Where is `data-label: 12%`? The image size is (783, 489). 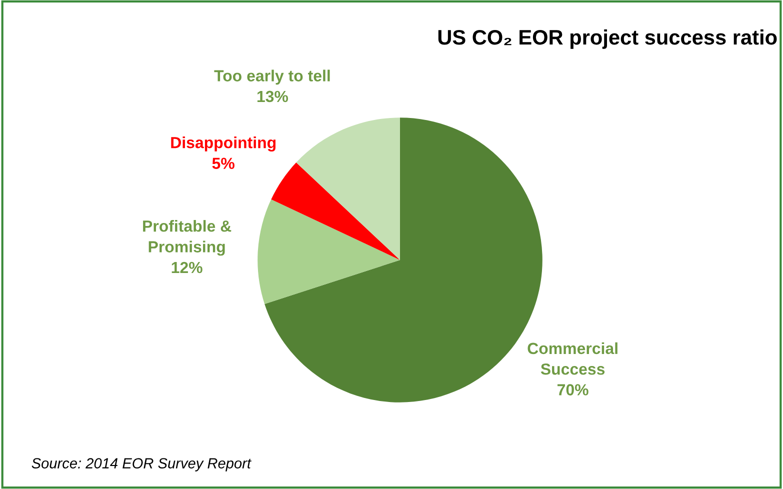 data-label: 12% is located at coordinates (187, 268).